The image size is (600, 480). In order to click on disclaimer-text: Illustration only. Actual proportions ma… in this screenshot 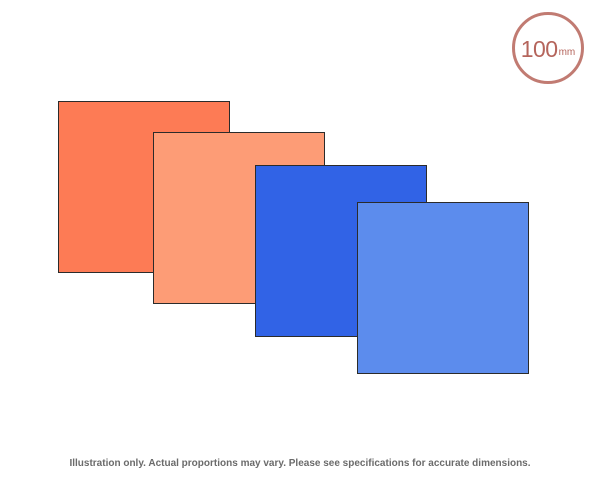, I will do `click(300, 463)`.